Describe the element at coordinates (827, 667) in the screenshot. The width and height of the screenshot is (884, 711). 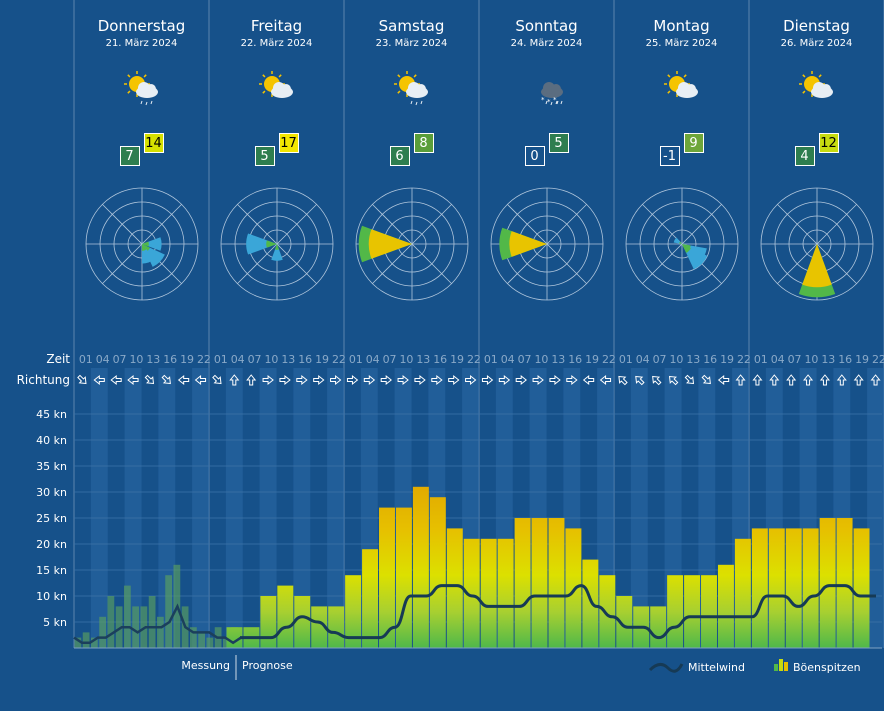
I see `boeenspitzen-legend-label: Böenspitzen` at that location.